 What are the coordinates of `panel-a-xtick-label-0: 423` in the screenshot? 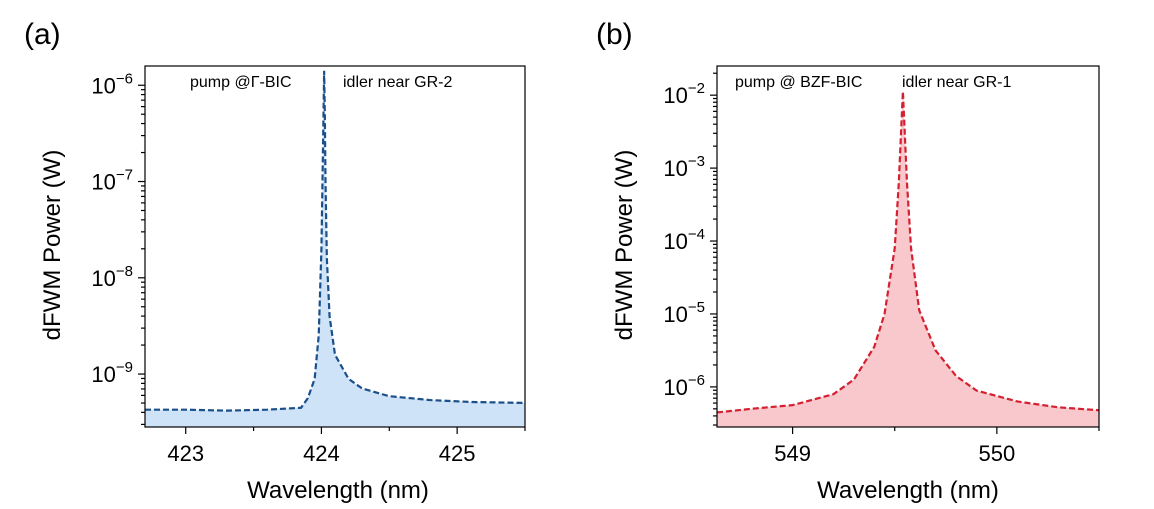 It's located at (185, 453).